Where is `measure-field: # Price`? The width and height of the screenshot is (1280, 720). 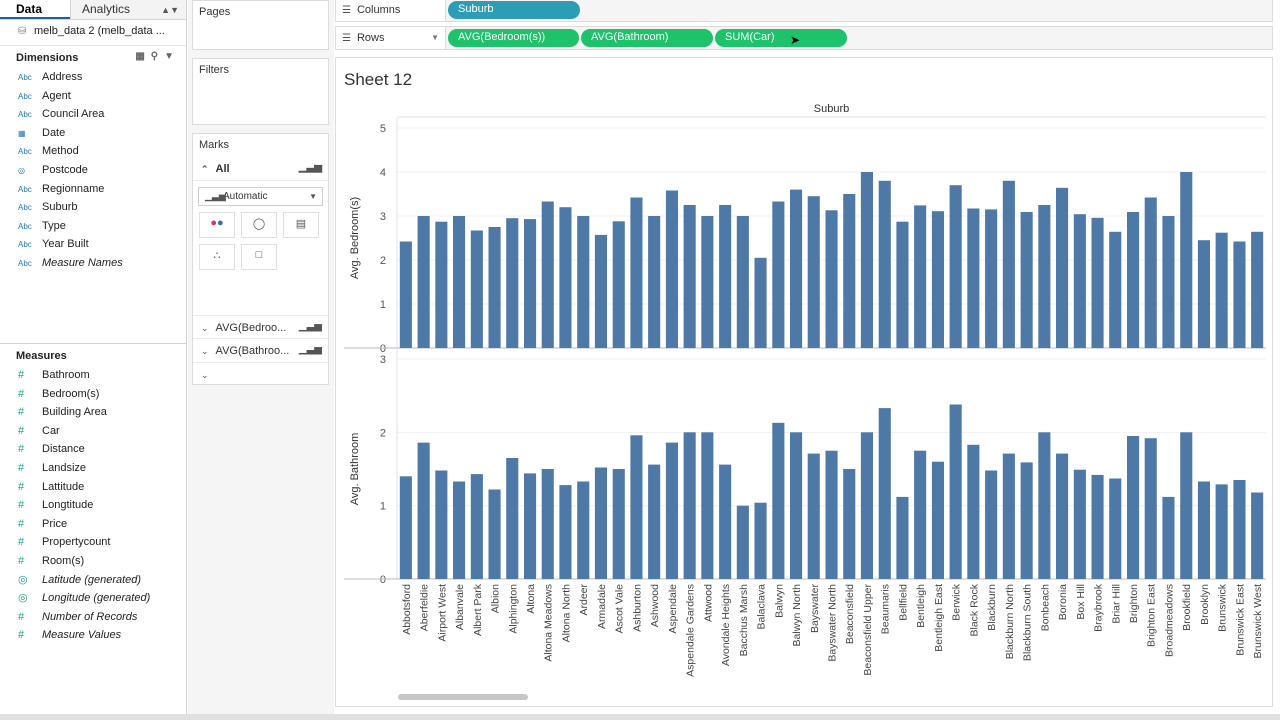 measure-field: # Price is located at coordinates (93, 524).